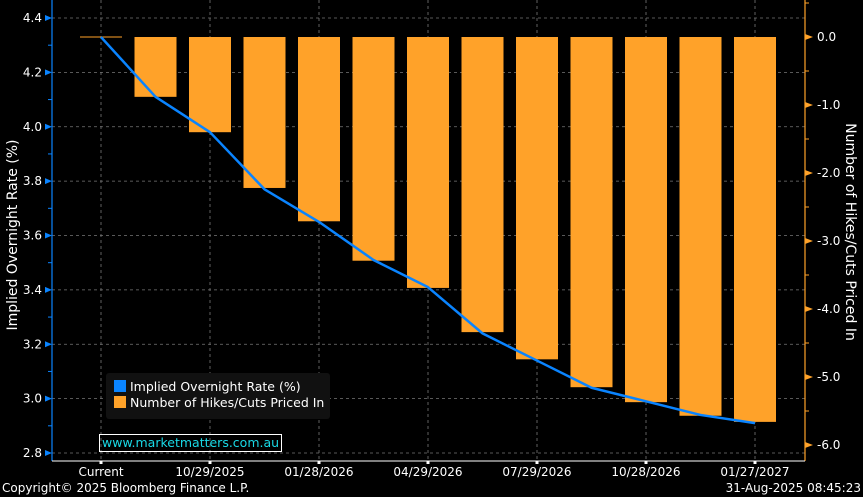  I want to click on right-tick-label: -6.0, so click(828, 445).